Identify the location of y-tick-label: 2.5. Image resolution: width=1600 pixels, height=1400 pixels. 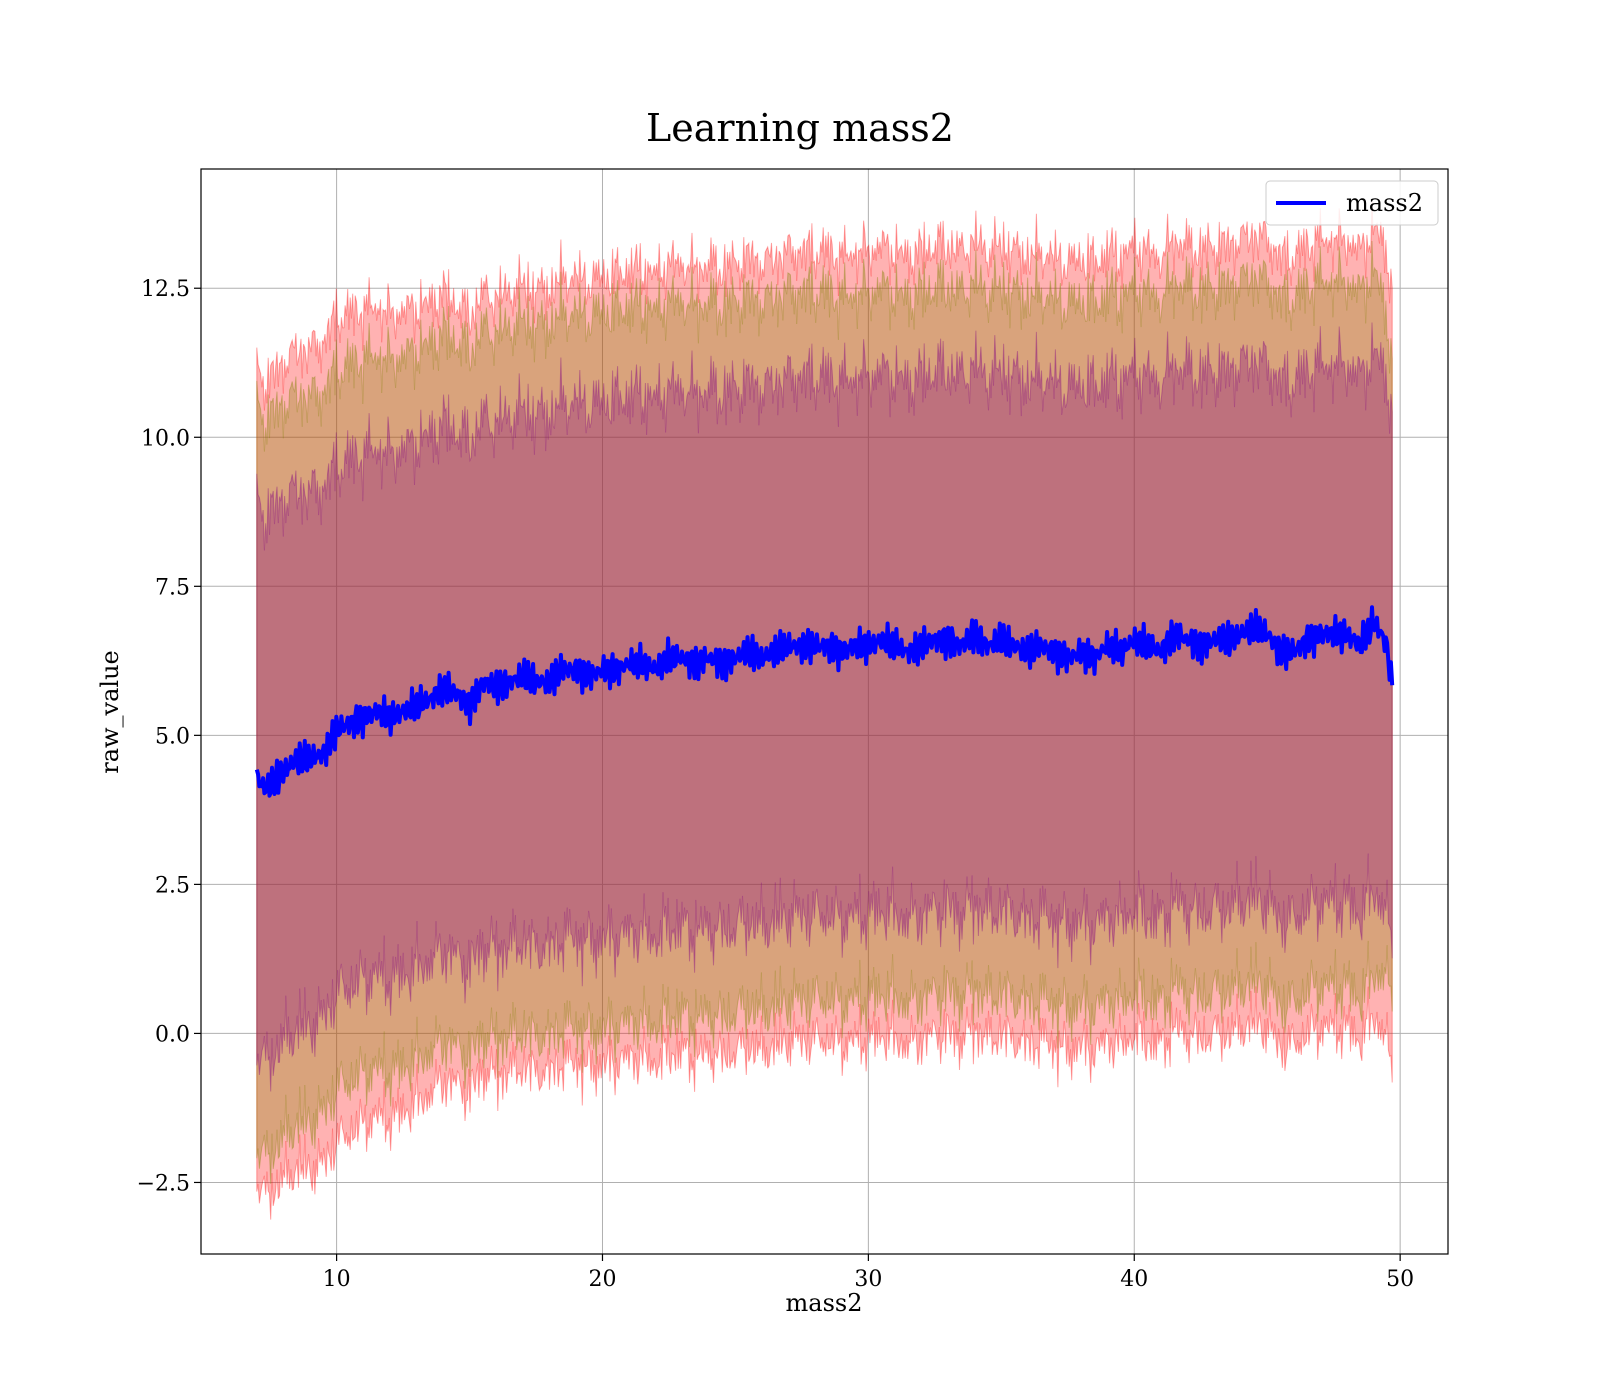
(172, 885).